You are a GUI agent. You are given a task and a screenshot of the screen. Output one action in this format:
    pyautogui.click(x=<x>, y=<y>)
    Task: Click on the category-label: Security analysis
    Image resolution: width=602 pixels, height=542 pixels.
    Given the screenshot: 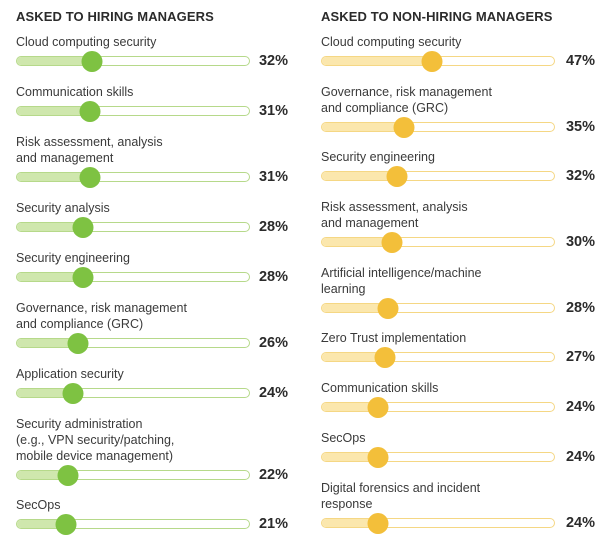 What is the action you would take?
    pyautogui.click(x=123, y=208)
    